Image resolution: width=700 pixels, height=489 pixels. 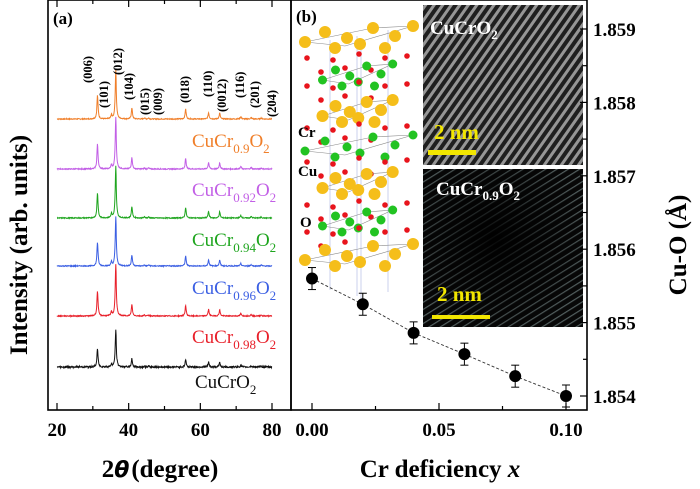 I want to click on peak-label: (201), so click(x=255, y=94).